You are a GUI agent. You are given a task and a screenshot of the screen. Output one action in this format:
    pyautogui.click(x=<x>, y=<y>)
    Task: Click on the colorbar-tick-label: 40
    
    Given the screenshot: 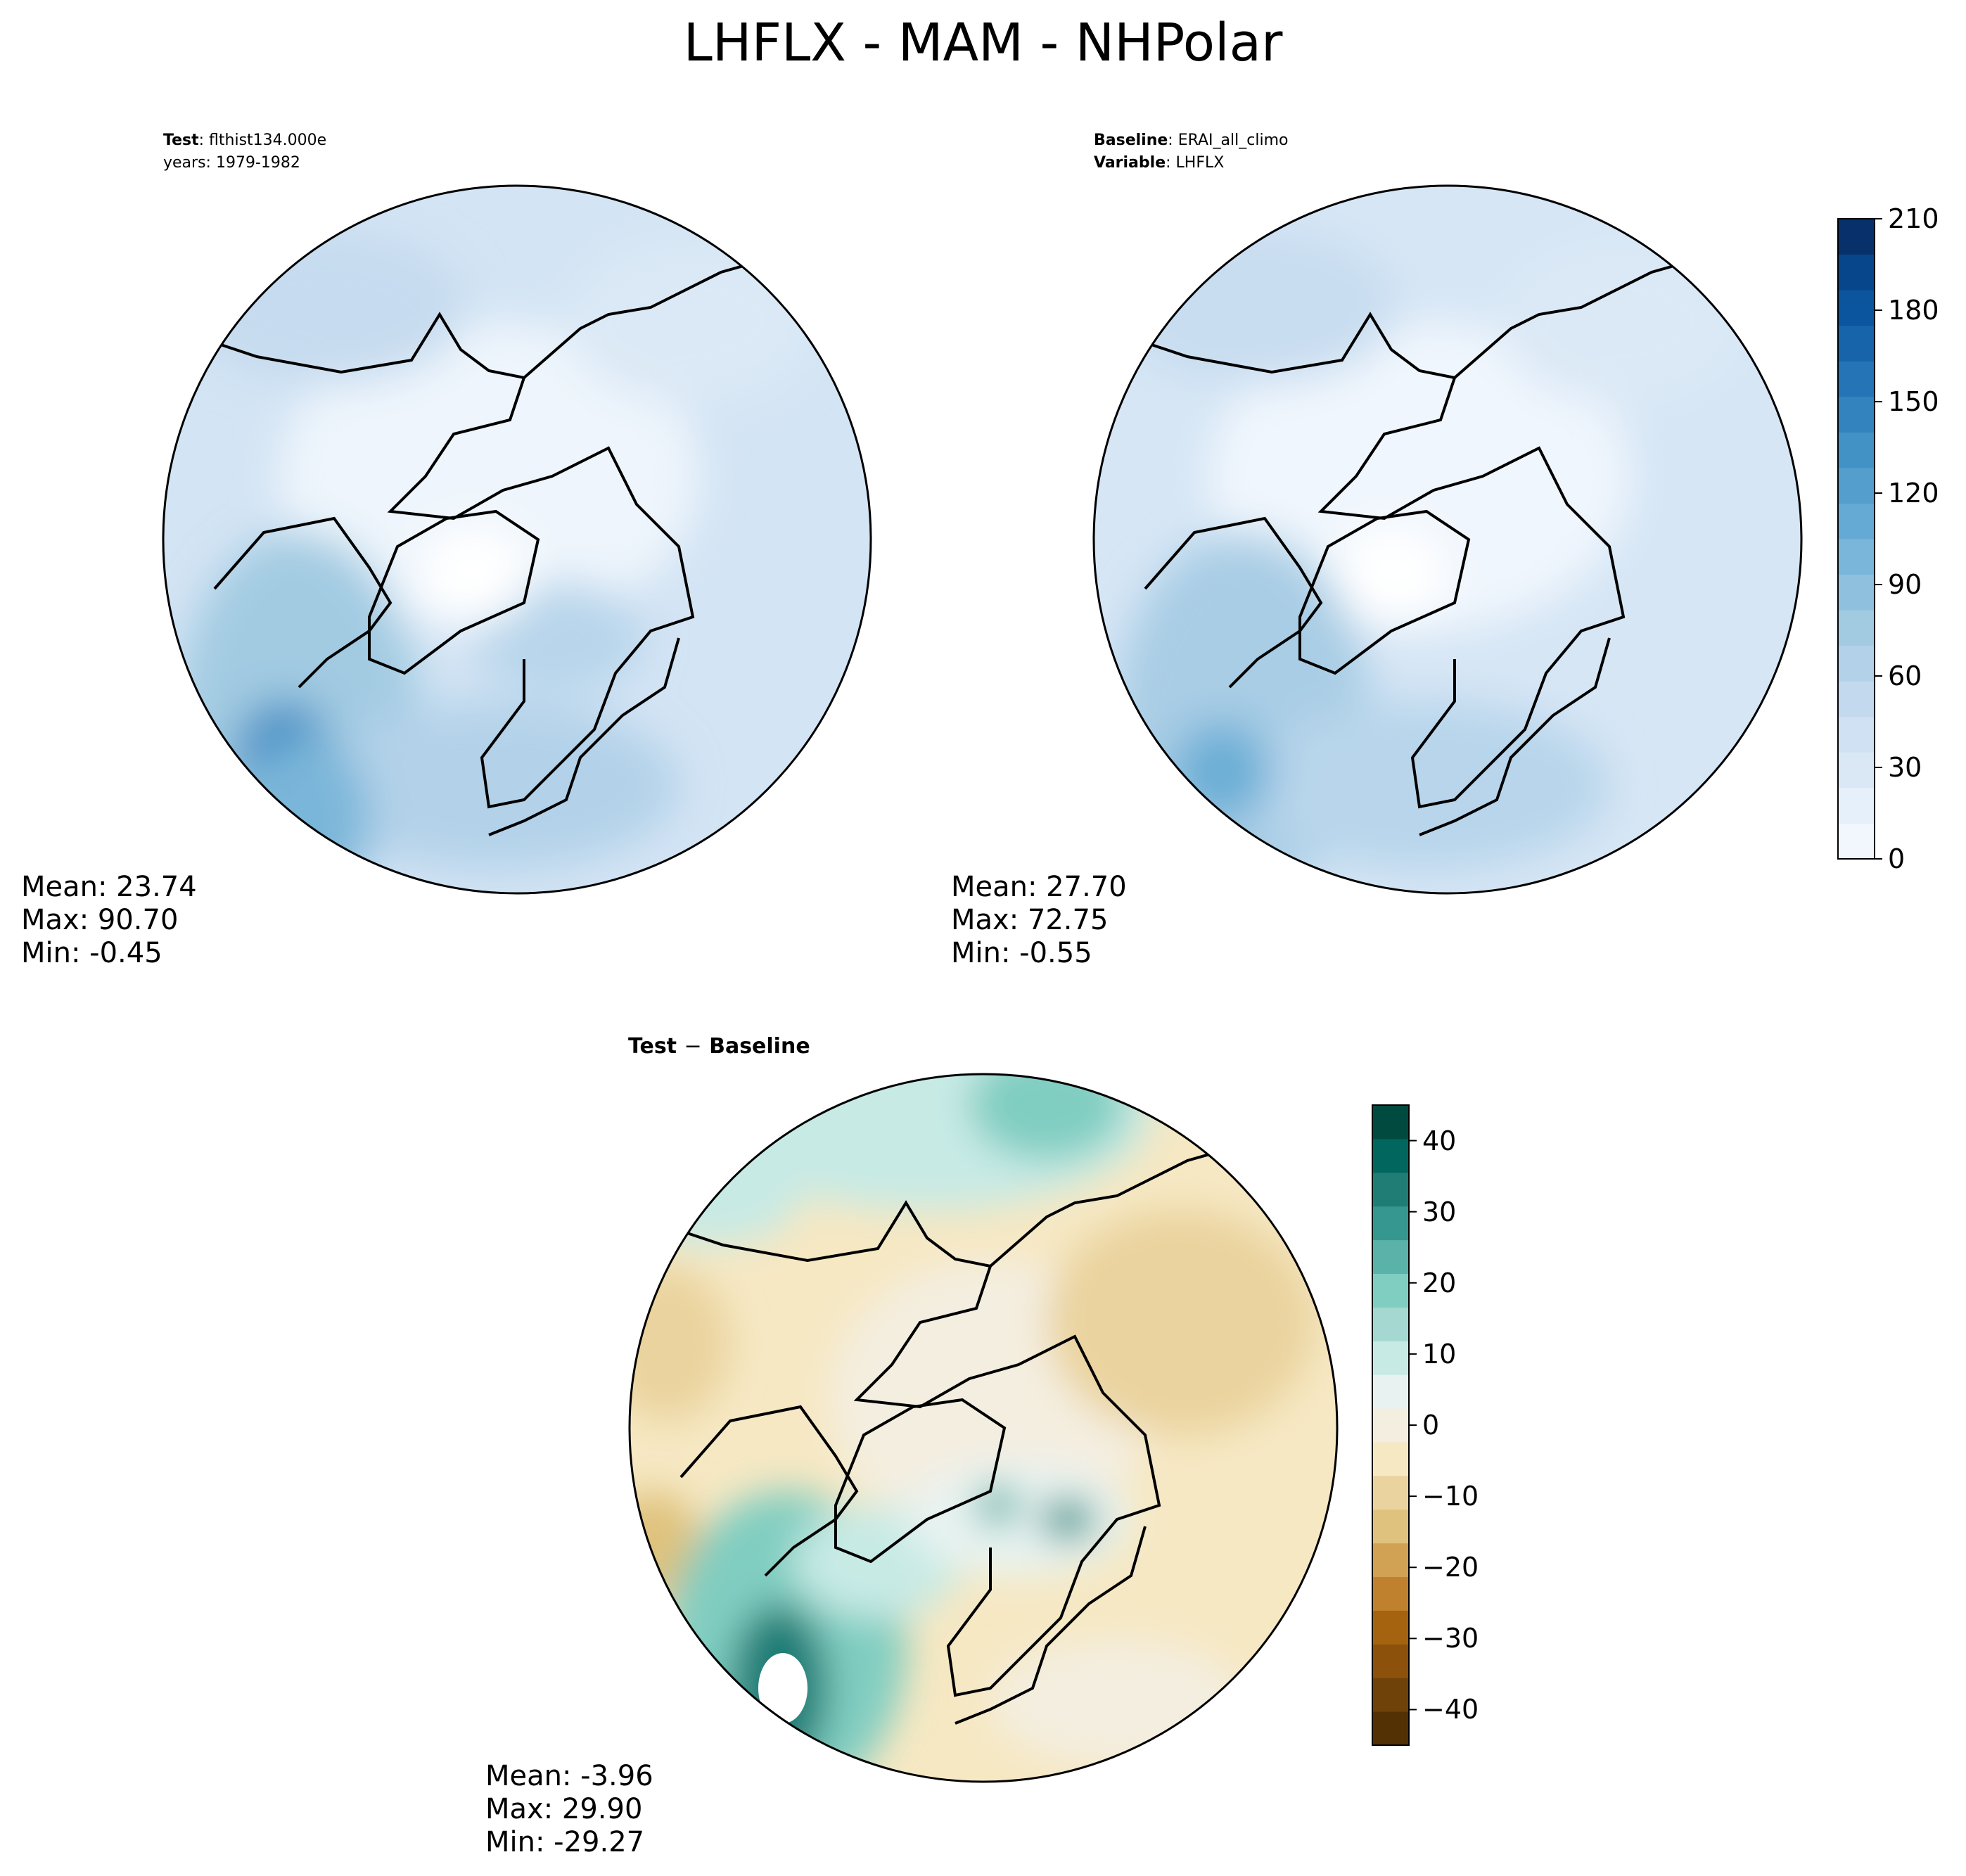 What is the action you would take?
    pyautogui.click(x=1439, y=1140)
    